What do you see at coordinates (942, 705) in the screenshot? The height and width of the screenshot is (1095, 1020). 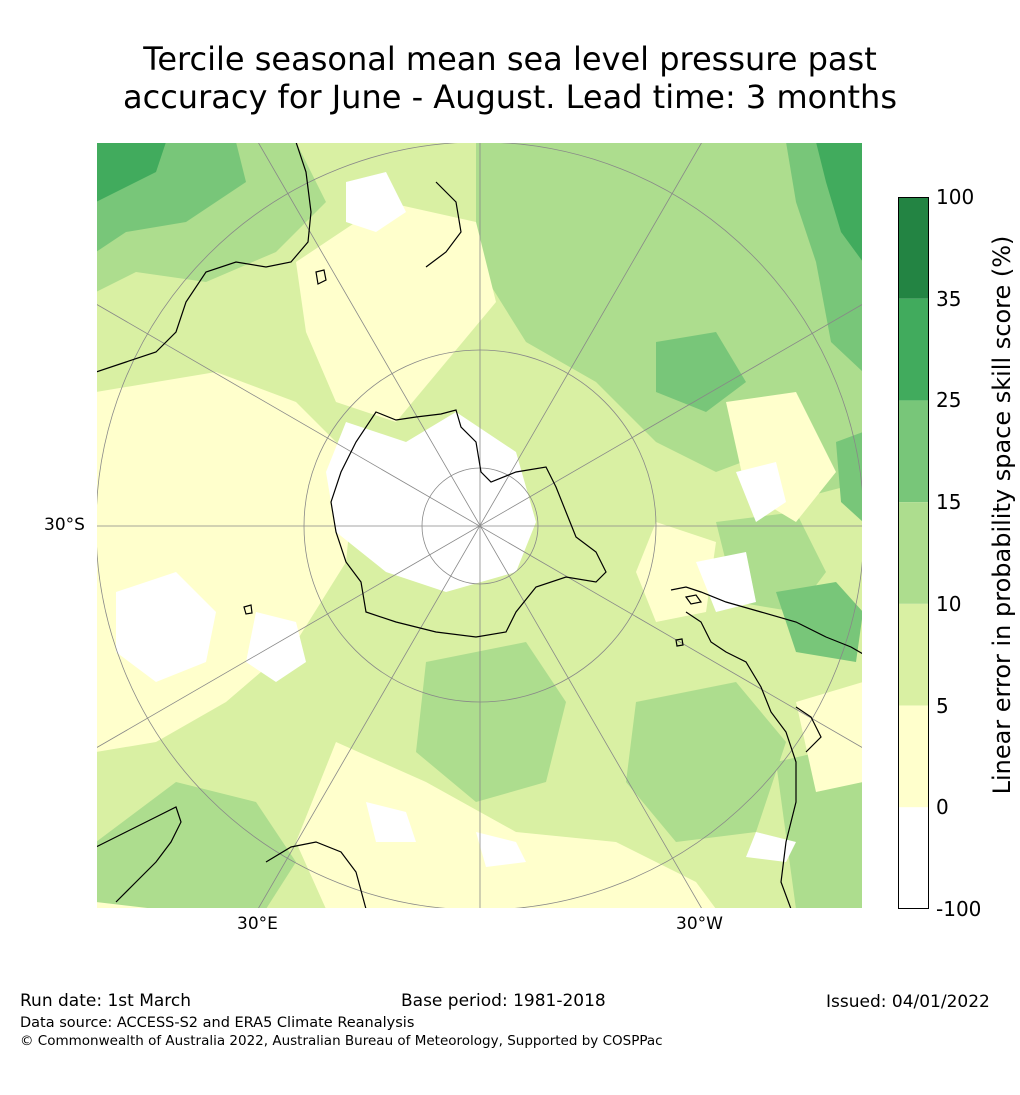 I see `colorbar-tick-label: 5` at bounding box center [942, 705].